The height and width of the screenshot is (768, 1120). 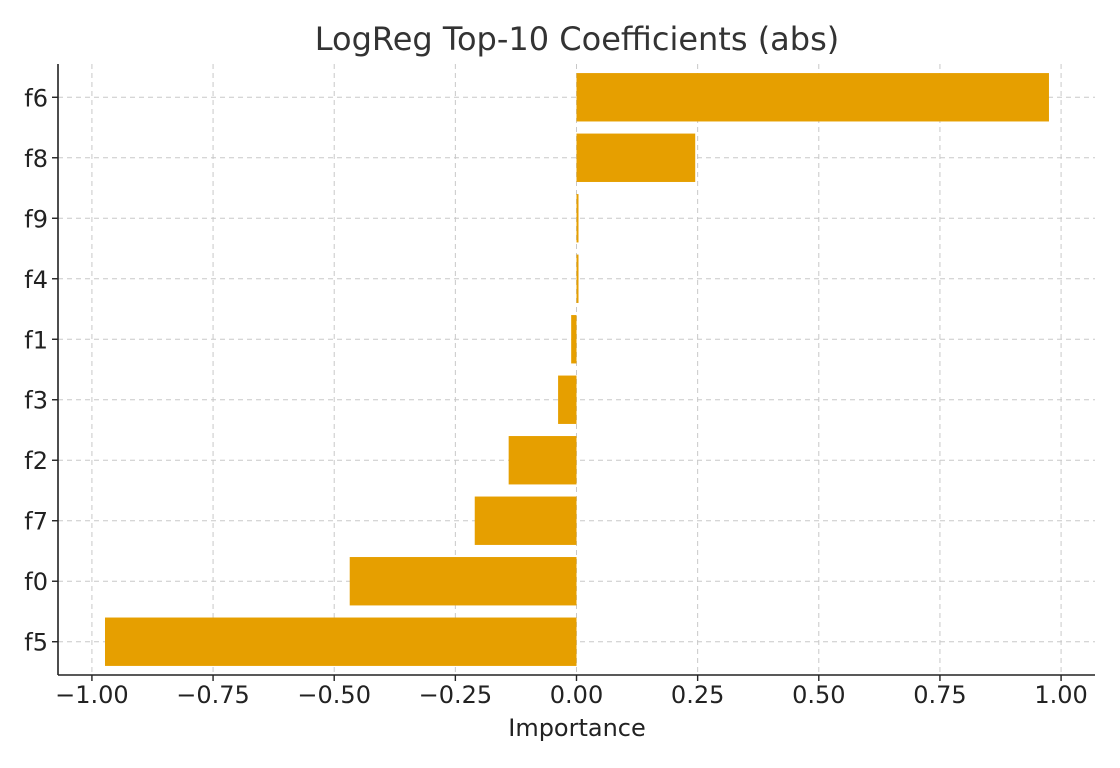 What do you see at coordinates (577, 278) in the screenshot?
I see `bar-f4` at bounding box center [577, 278].